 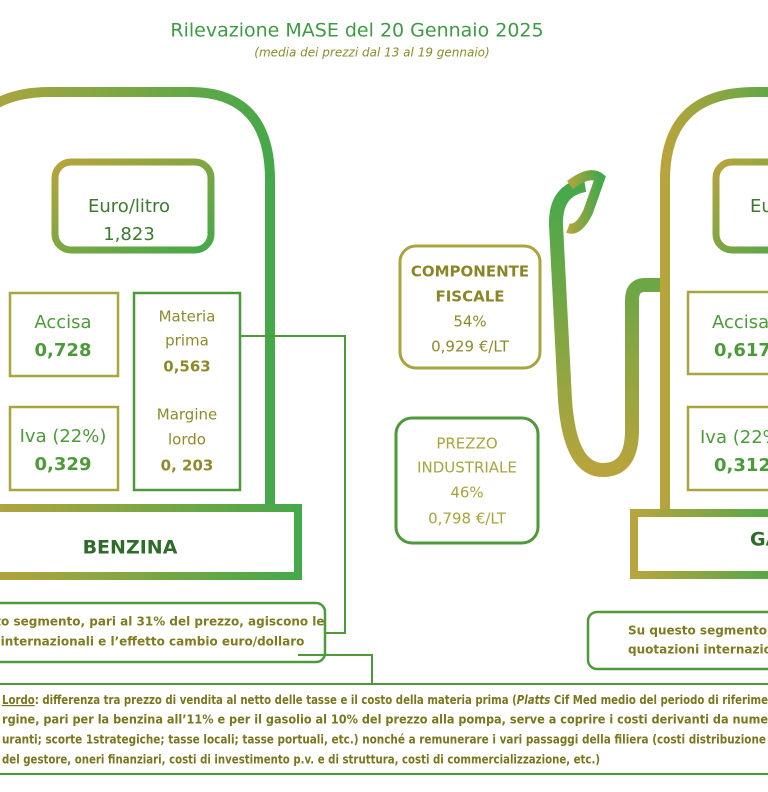 What do you see at coordinates (187, 317) in the screenshot?
I see `materia-label: Materia` at bounding box center [187, 317].